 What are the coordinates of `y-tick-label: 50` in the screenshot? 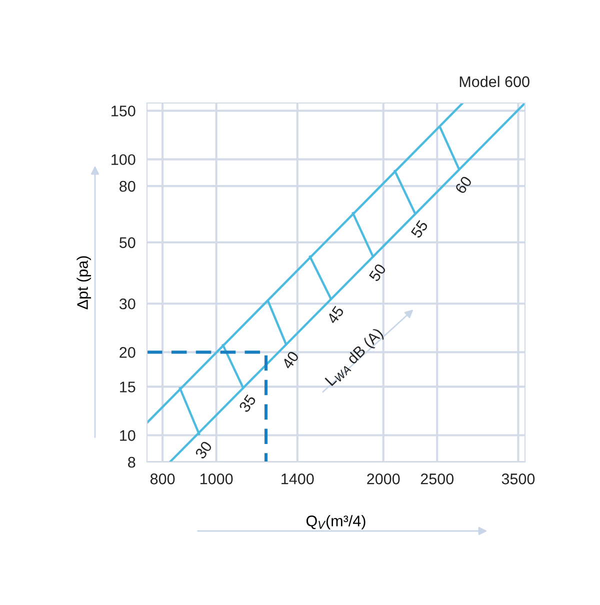 It's located at (128, 242).